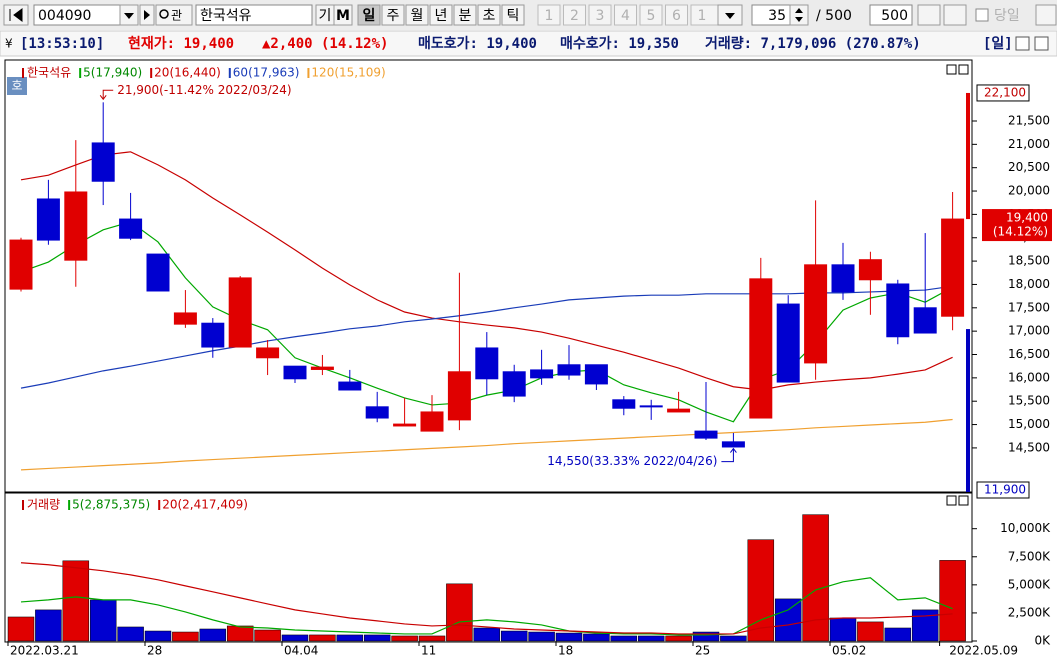  What do you see at coordinates (16, 15) in the screenshot?
I see `first-icon` at bounding box center [16, 15].